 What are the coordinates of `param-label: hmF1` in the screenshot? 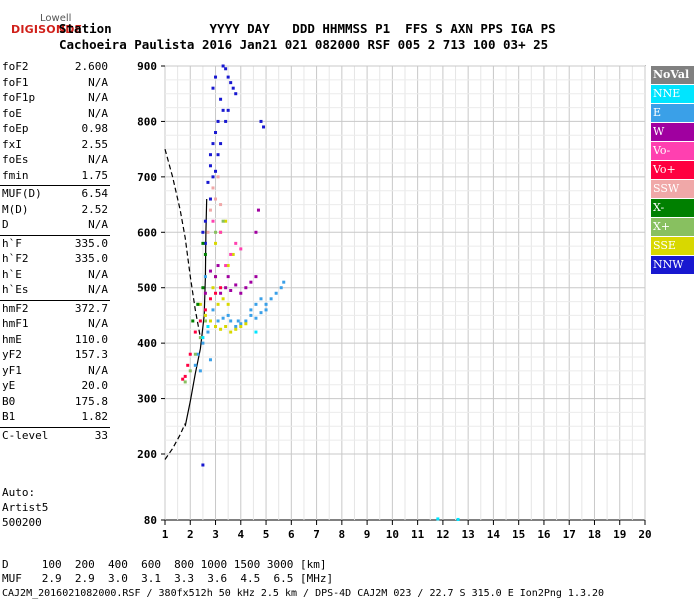 It's located at (15, 323).